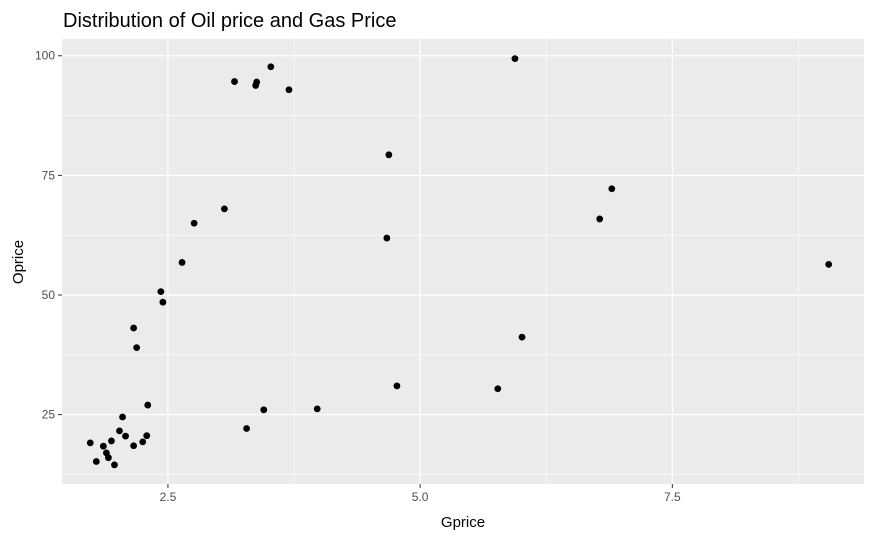 The height and width of the screenshot is (540, 875). What do you see at coordinates (672, 497) in the screenshot?
I see `x-tick-label: 7.5` at bounding box center [672, 497].